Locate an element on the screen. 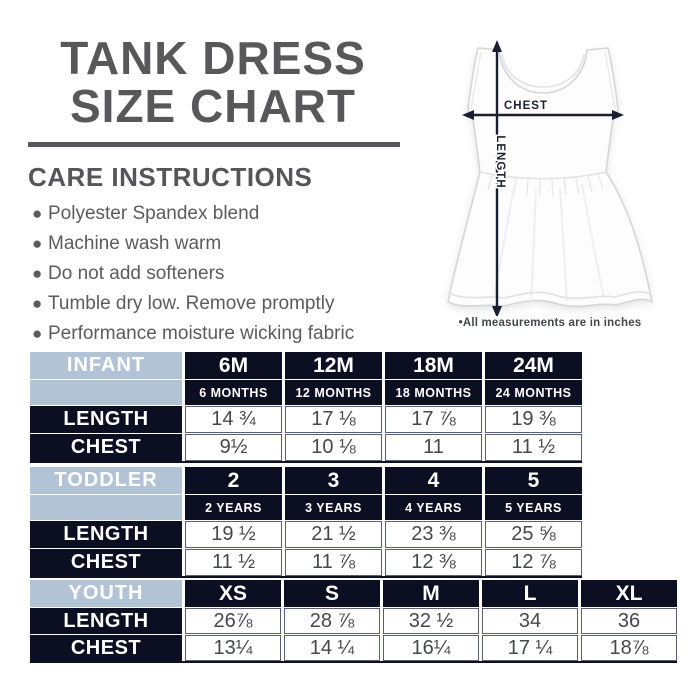  size-column-header: 5 is located at coordinates (533, 480).